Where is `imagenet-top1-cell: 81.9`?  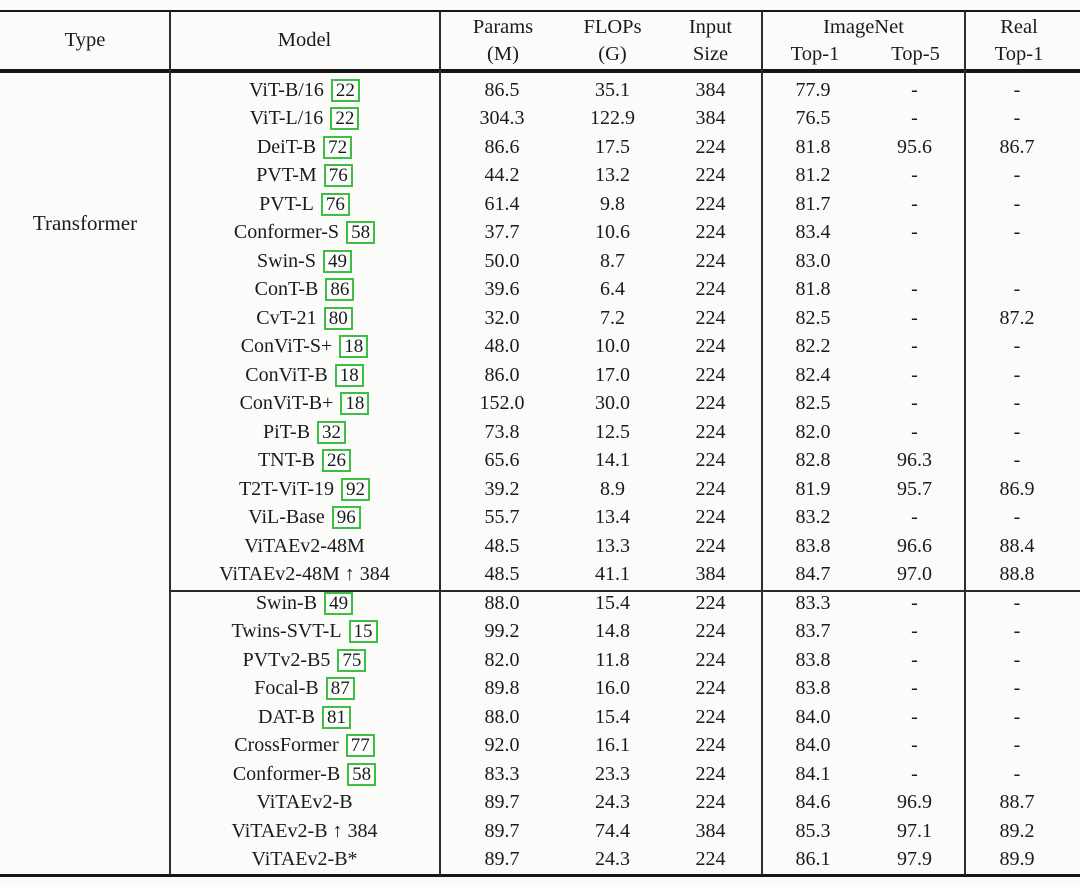
imagenet-top1-cell: 81.9 is located at coordinates (813, 488).